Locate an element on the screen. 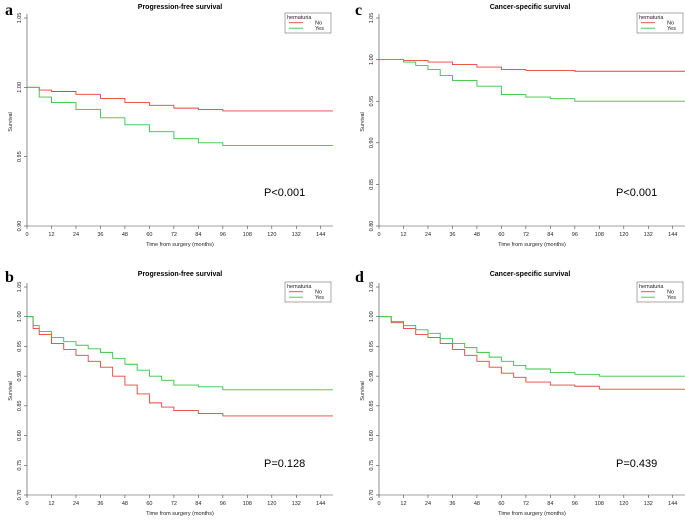 This screenshot has height=524, width=685. panel-letter: b is located at coordinates (9, 277).